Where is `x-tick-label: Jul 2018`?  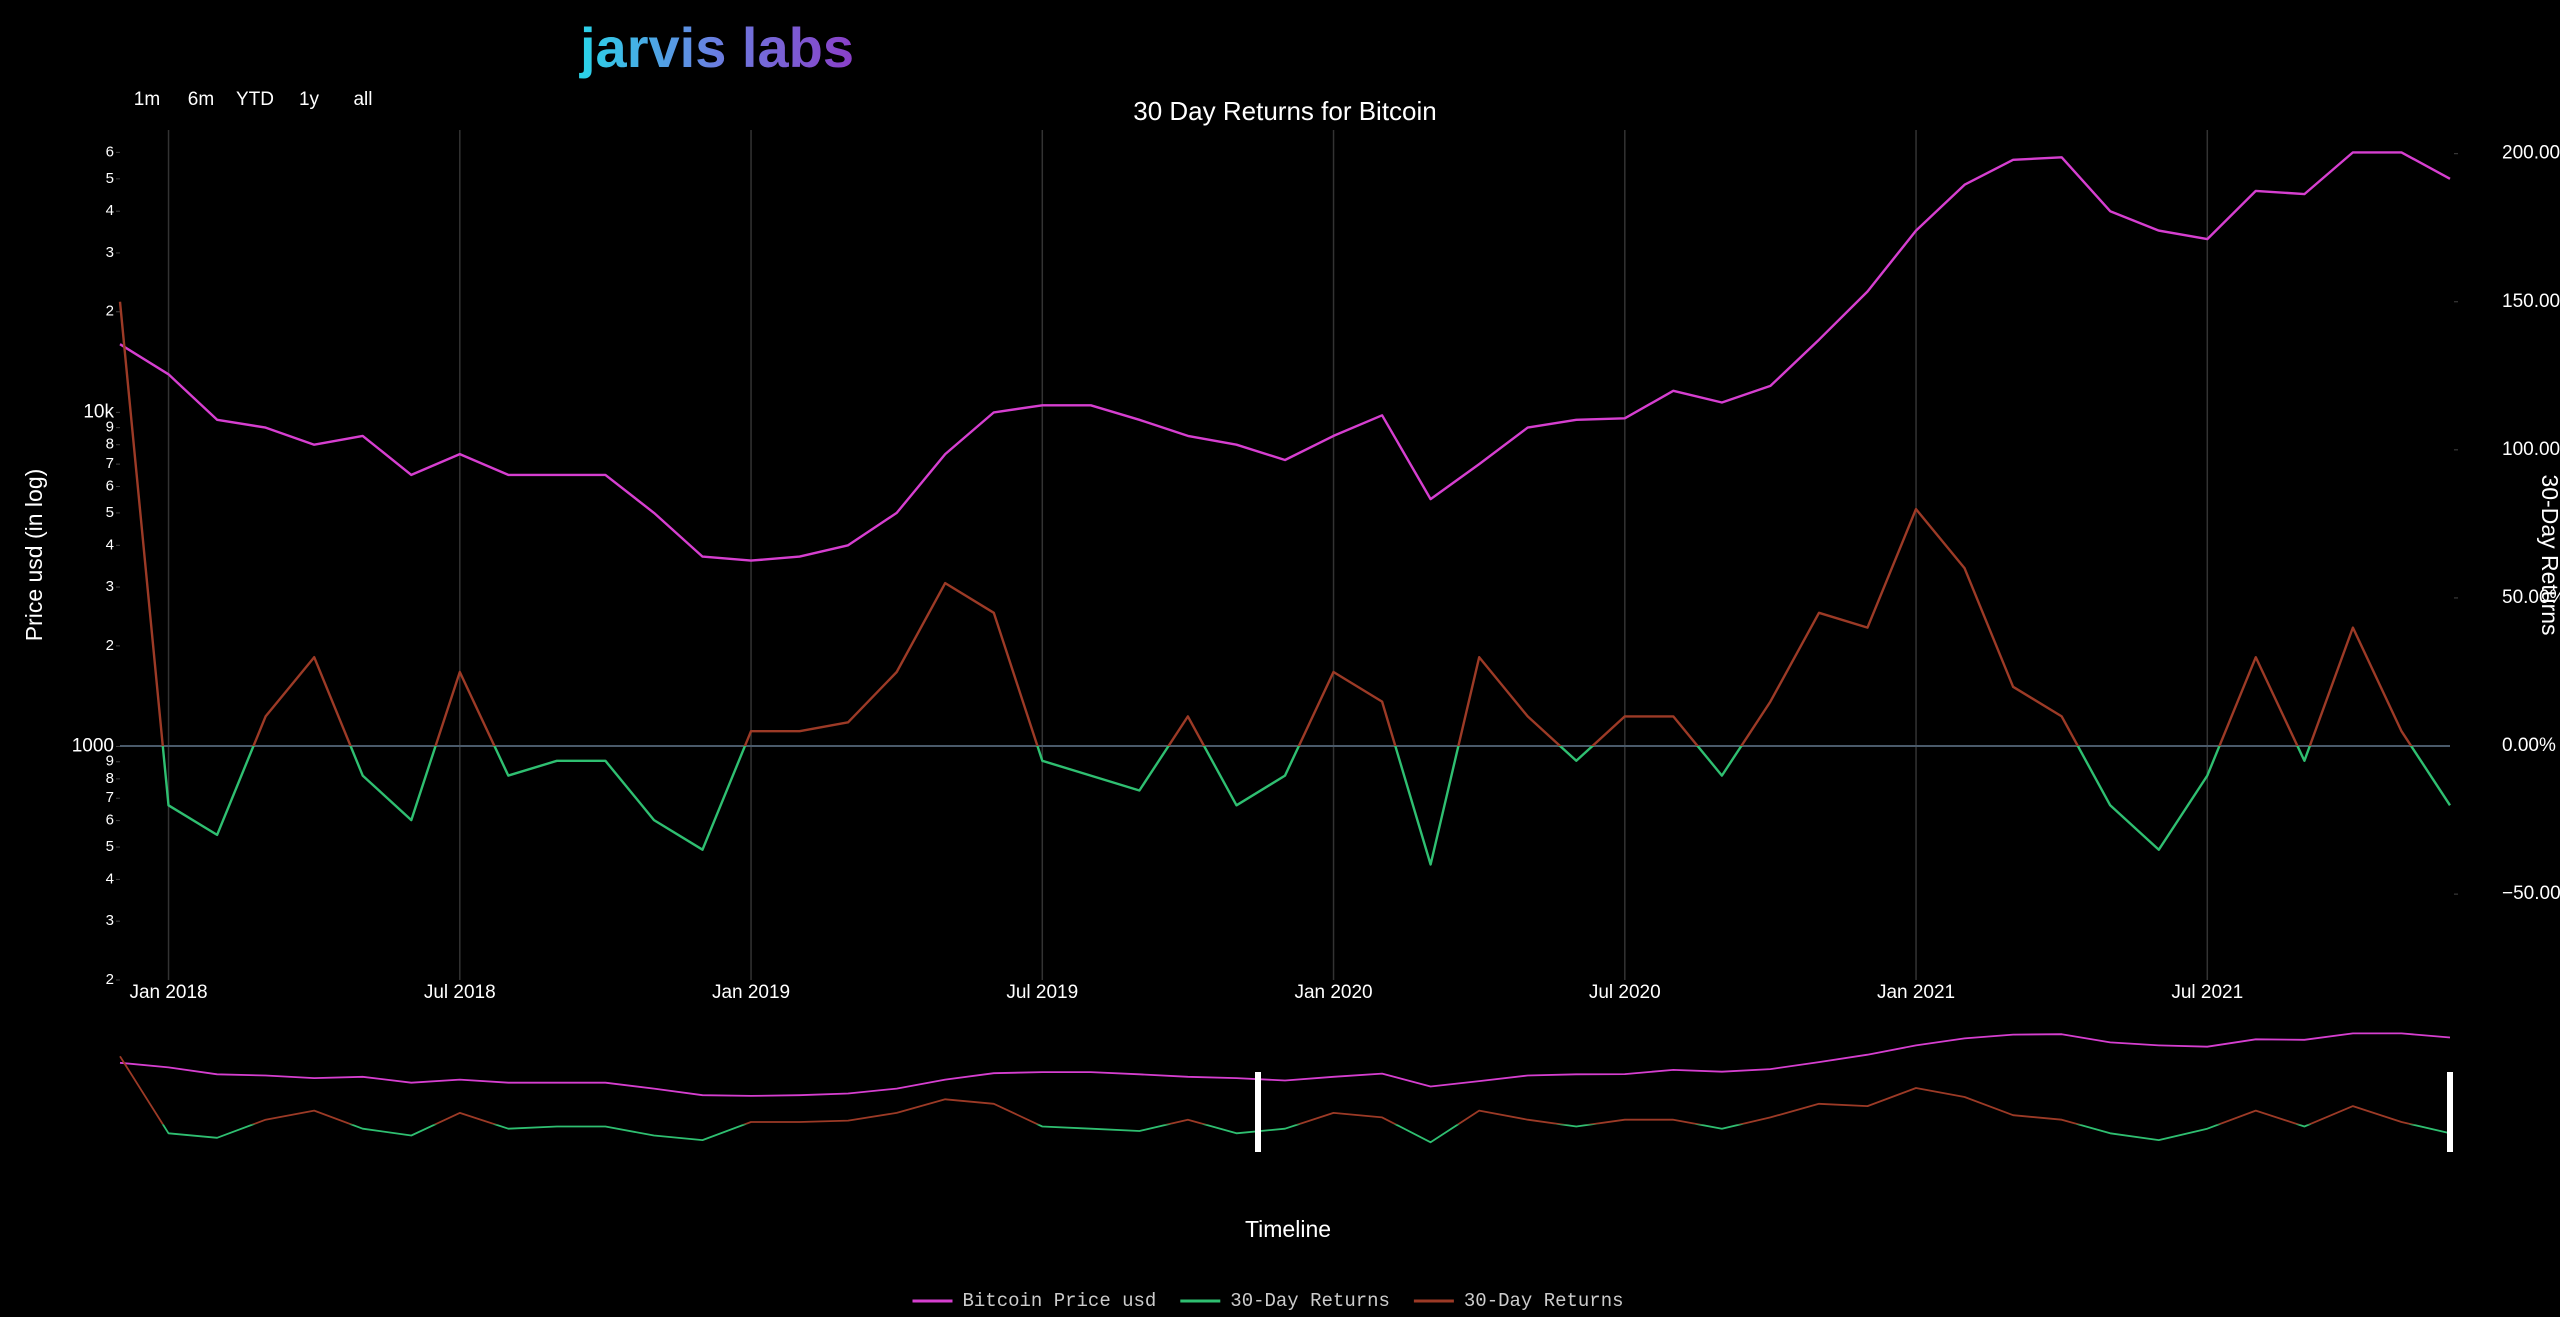 x-tick-label: Jul 2018 is located at coordinates (460, 992).